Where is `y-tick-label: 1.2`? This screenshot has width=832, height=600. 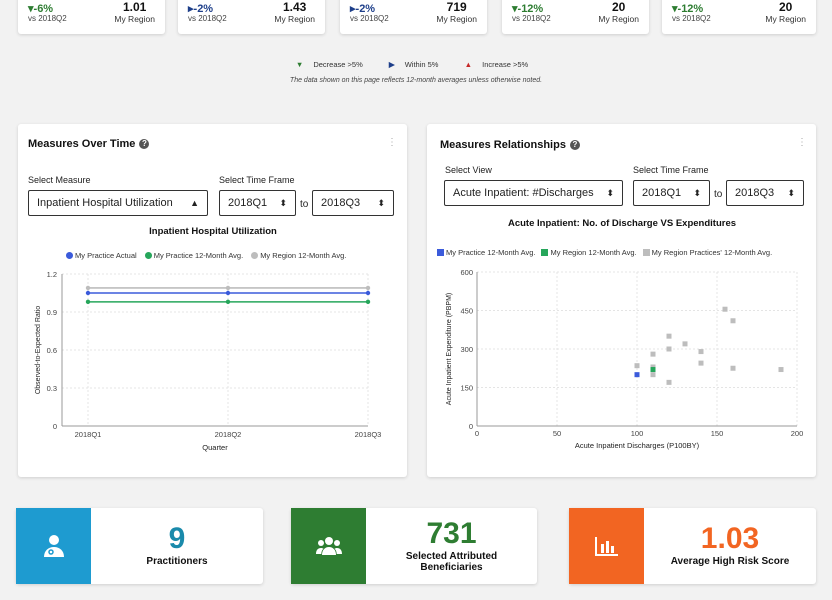 y-tick-label: 1.2 is located at coordinates (52, 274).